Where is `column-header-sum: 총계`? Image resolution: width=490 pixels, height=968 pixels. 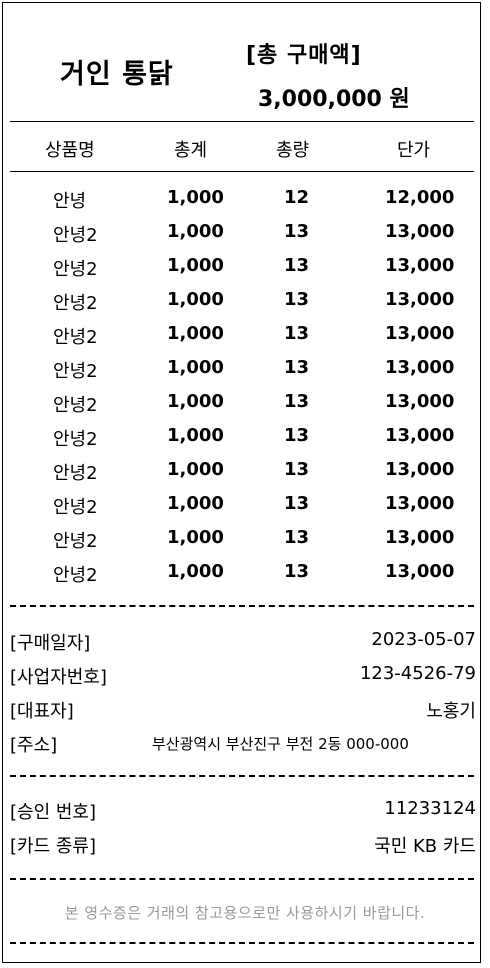
column-header-sum: 총계 is located at coordinates (191, 150).